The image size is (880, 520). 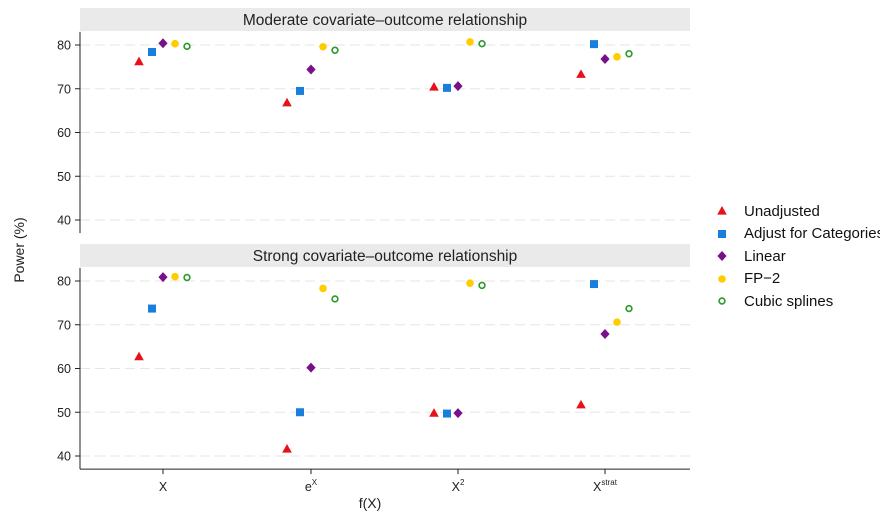 What do you see at coordinates (605, 486) in the screenshot?
I see `x-tick-label: Xstrat` at bounding box center [605, 486].